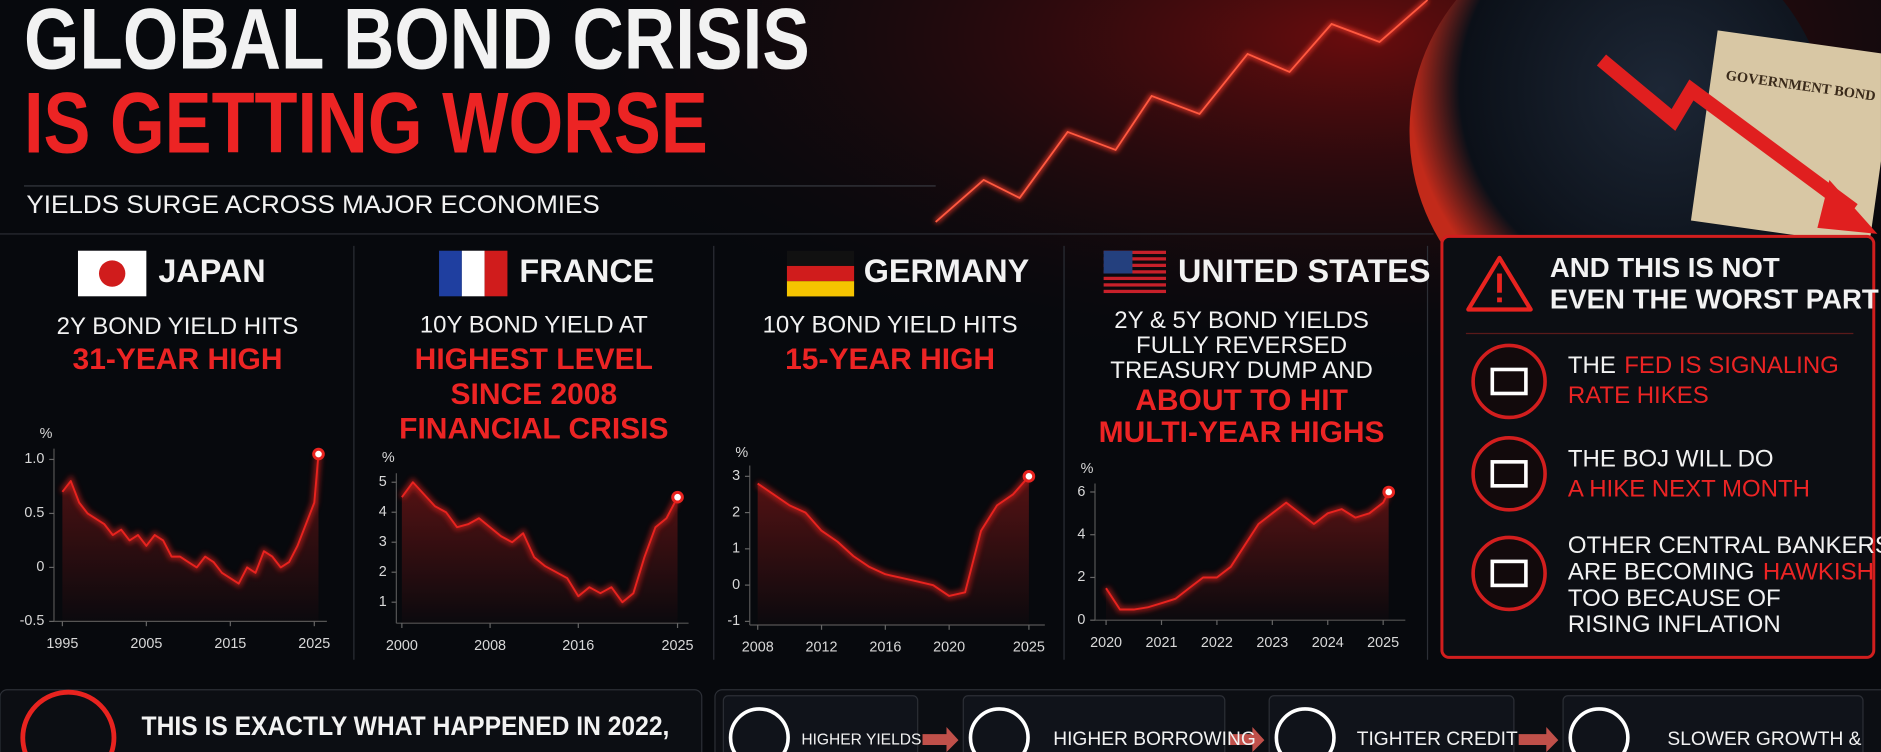 This screenshot has height=752, width=1881. I want to click on item-segment: A HIKE NEXT MONTH, so click(1689, 489).